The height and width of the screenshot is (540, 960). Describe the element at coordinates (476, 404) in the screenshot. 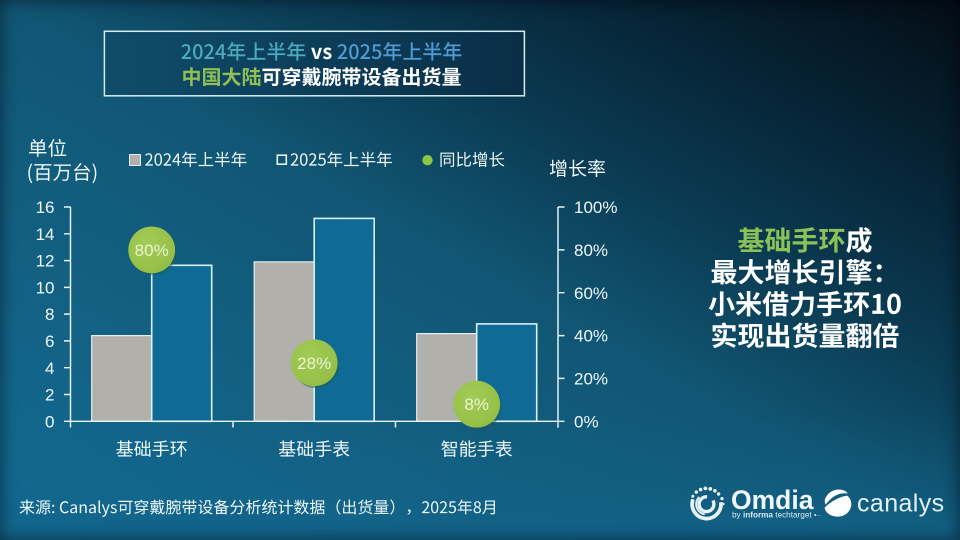

I see `svg-text: 8%` at that location.